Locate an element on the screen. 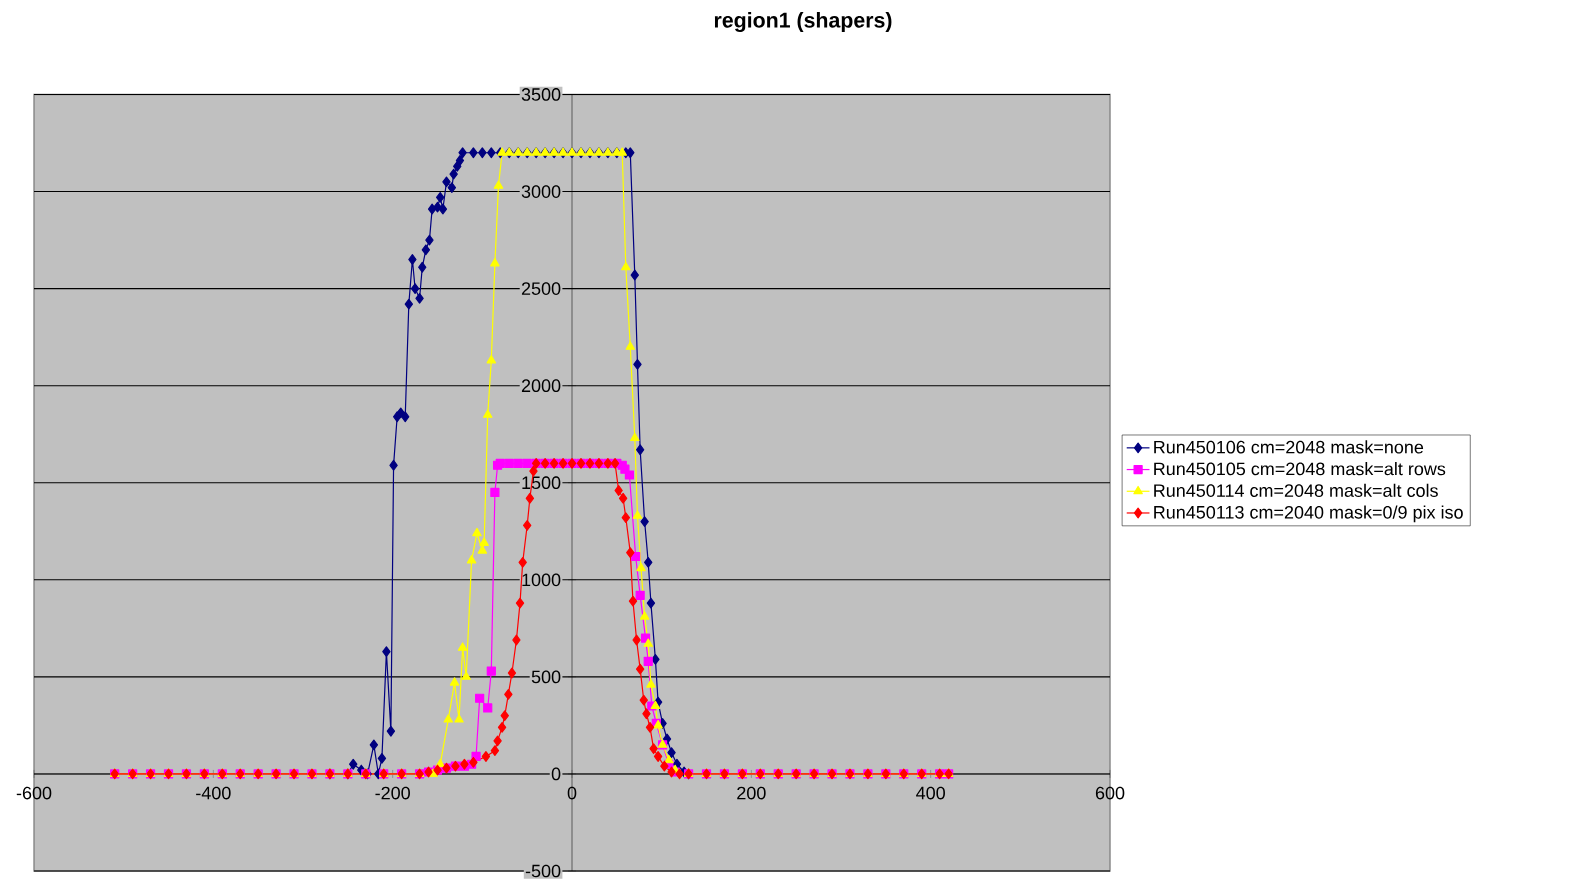 The width and height of the screenshot is (1594, 879). chart-title: region1 (shapers) is located at coordinates (803, 22).